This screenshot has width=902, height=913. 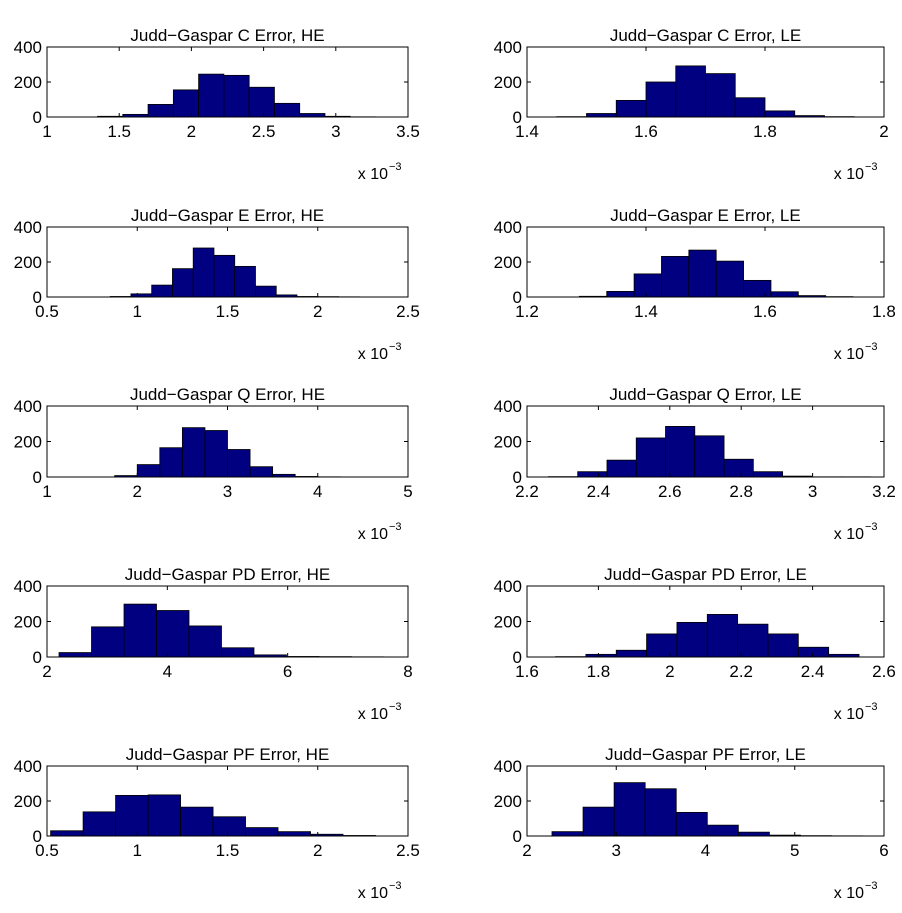 What do you see at coordinates (228, 754) in the screenshot?
I see `panel-title: Judd−Gaspar PF Error, HE` at bounding box center [228, 754].